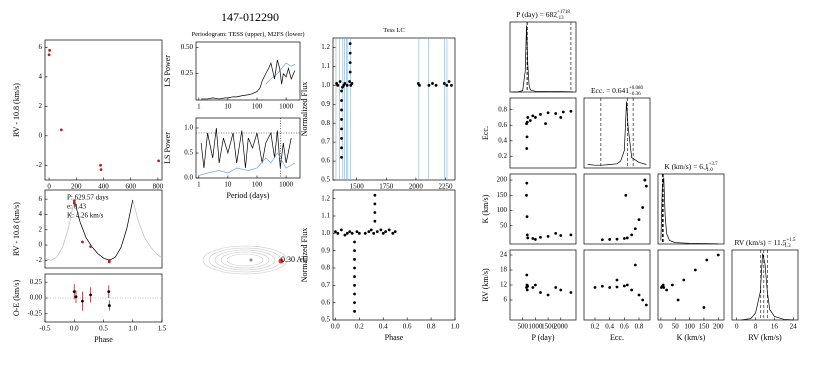 This screenshot has width=830, height=368. What do you see at coordinates (718, 327) in the screenshot?
I see `x-tick-label: 200` at bounding box center [718, 327].